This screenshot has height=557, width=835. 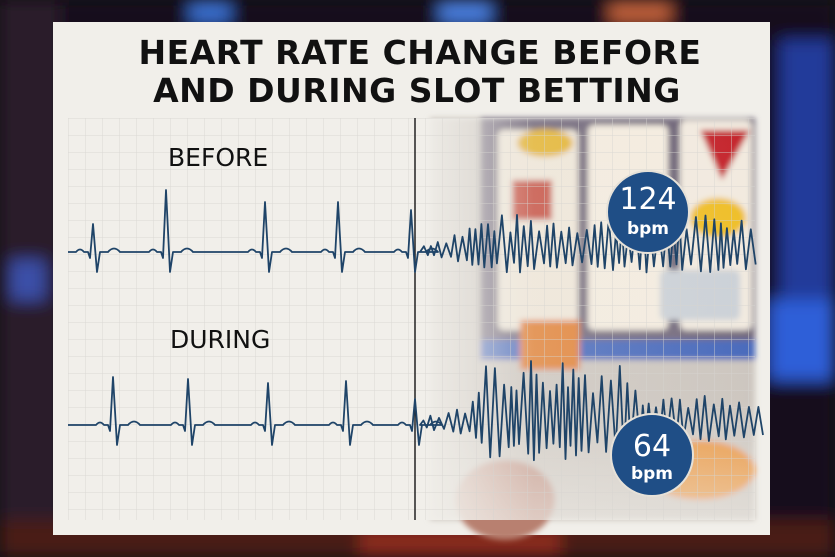 I want to click on panel-label: BEFORE, so click(x=218, y=157).